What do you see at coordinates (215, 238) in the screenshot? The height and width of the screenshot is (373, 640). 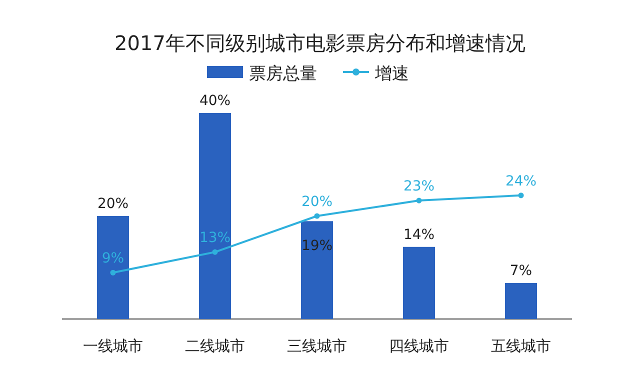 I see `data-label: 13%` at bounding box center [215, 238].